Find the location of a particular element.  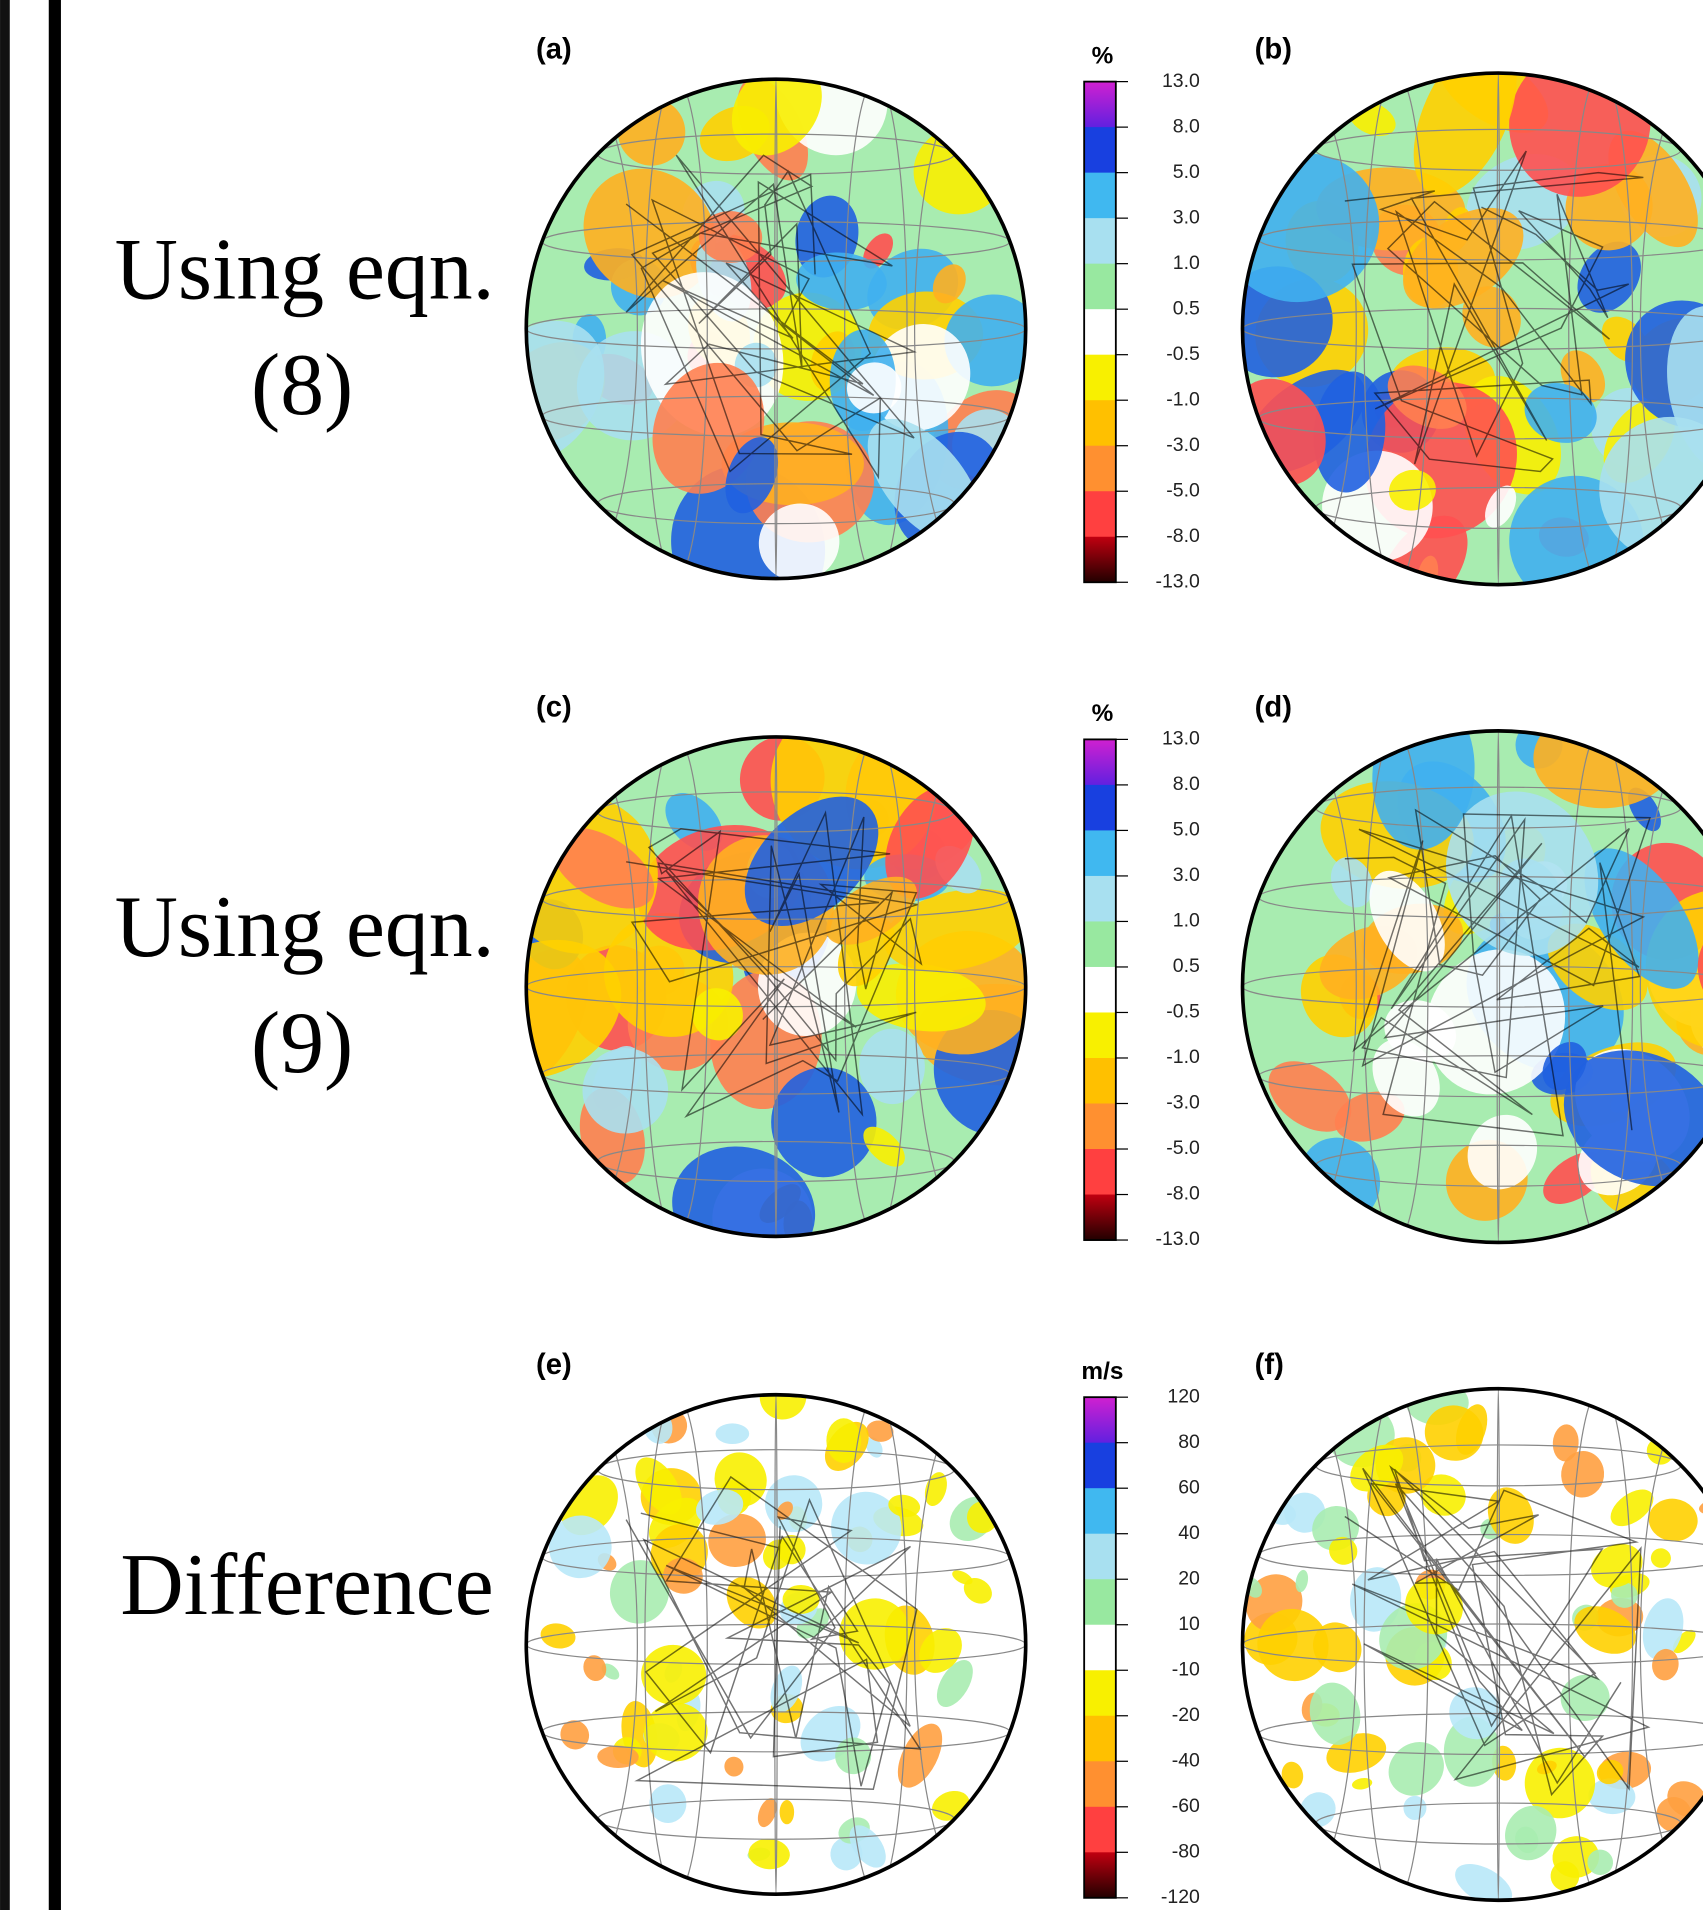

colorbar-tick-label: 80 is located at coordinates (1189, 1442).